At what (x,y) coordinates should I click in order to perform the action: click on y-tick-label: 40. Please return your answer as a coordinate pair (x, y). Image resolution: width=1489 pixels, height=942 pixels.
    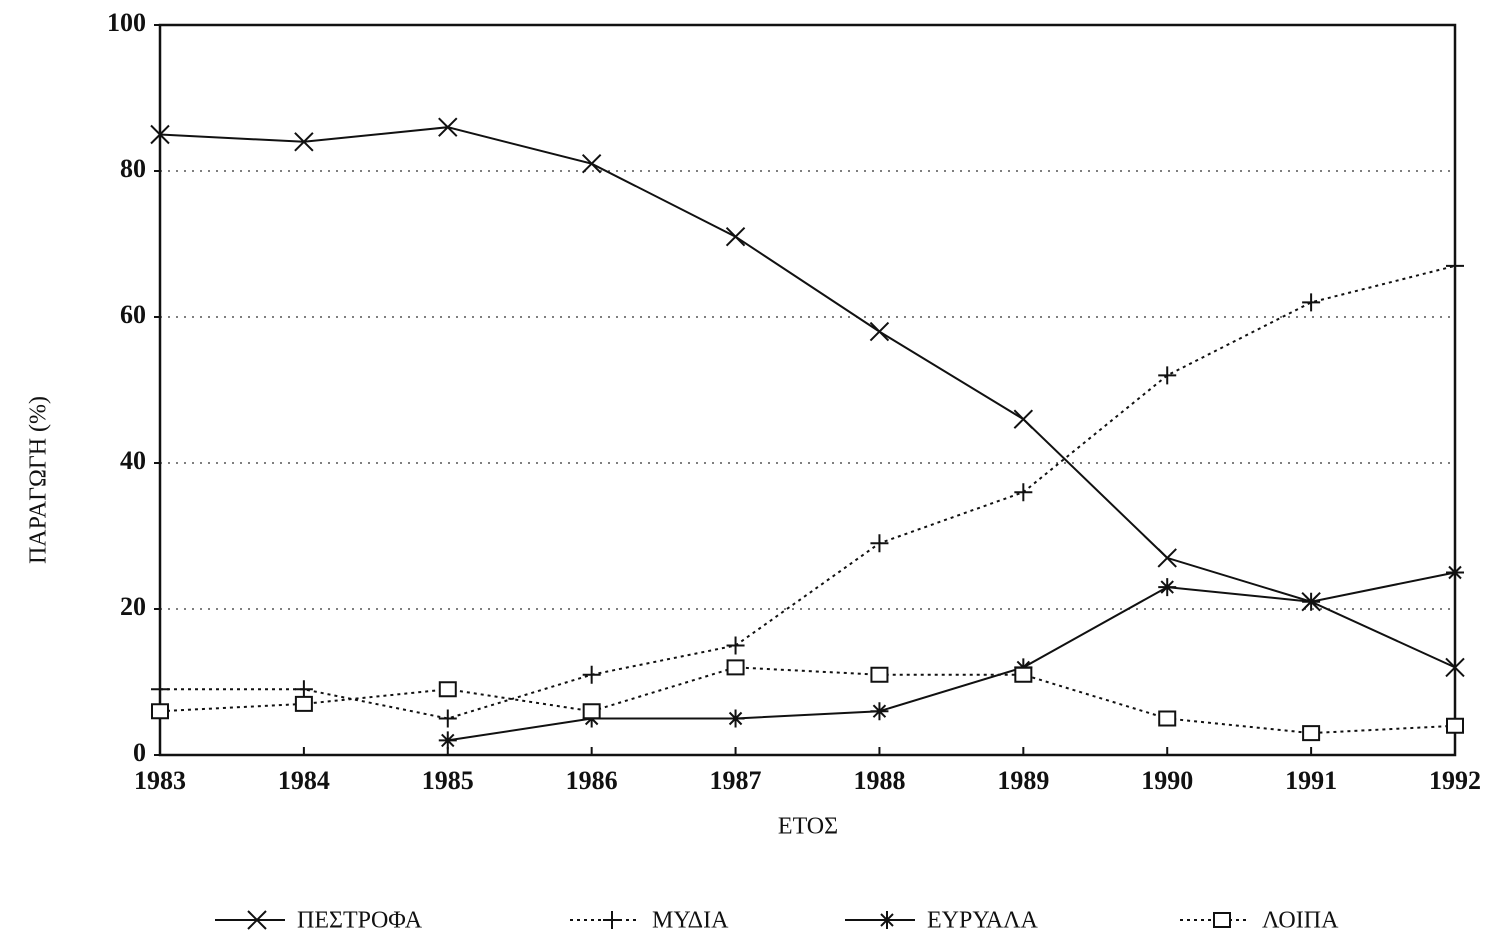
    Looking at the image, I should click on (133, 460).